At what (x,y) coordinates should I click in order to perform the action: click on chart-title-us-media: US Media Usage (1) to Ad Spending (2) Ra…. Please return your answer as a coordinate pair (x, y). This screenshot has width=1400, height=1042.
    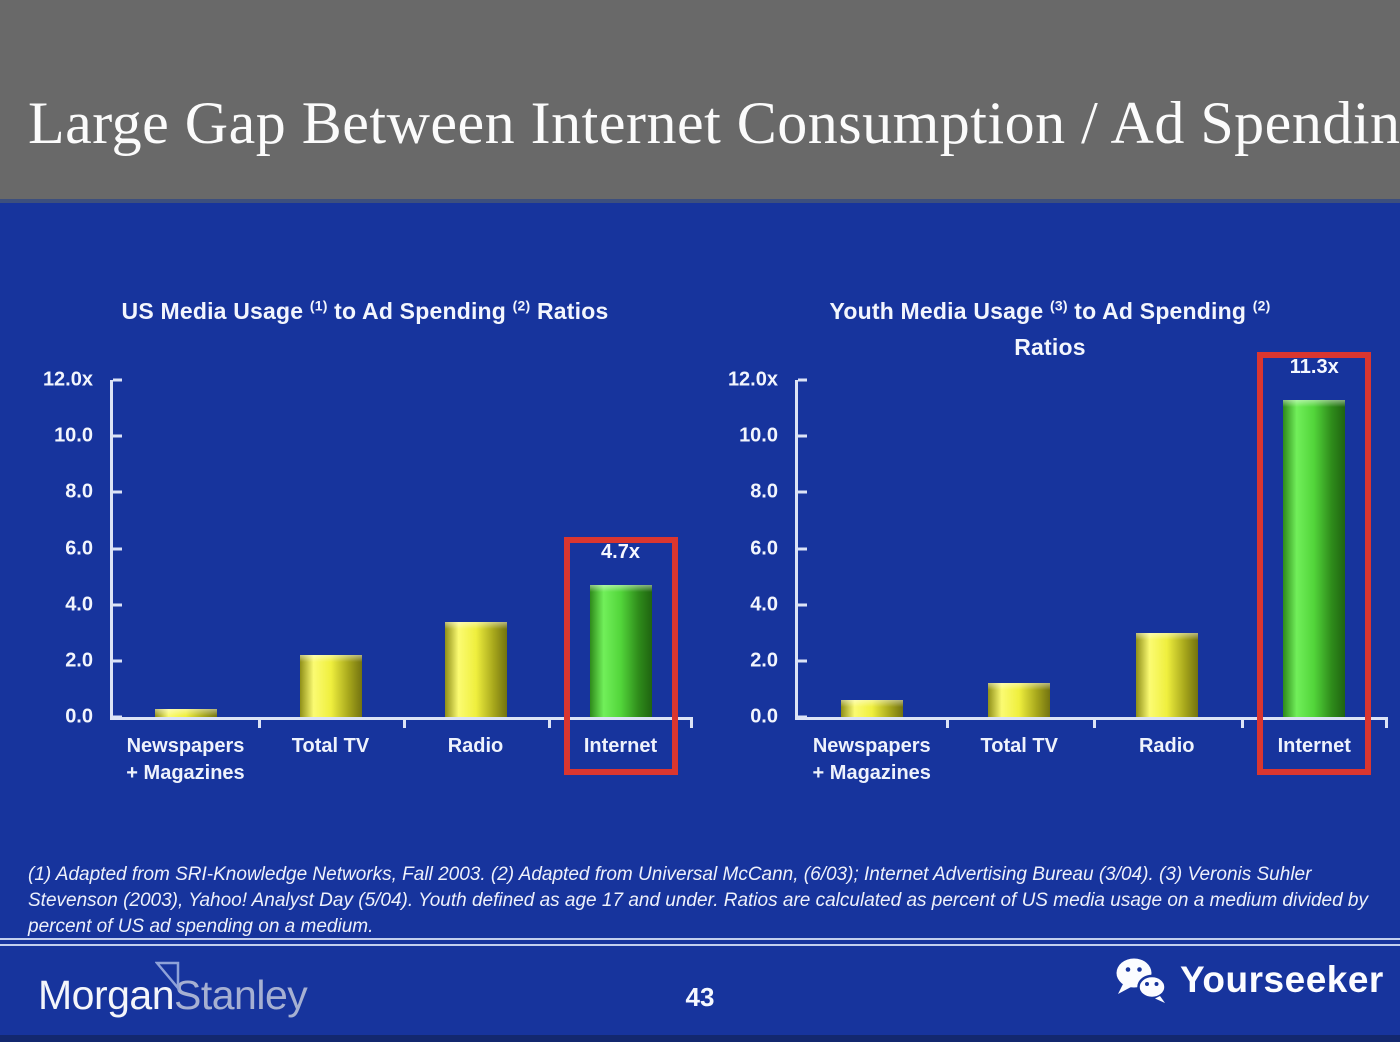
    Looking at the image, I should click on (365, 312).